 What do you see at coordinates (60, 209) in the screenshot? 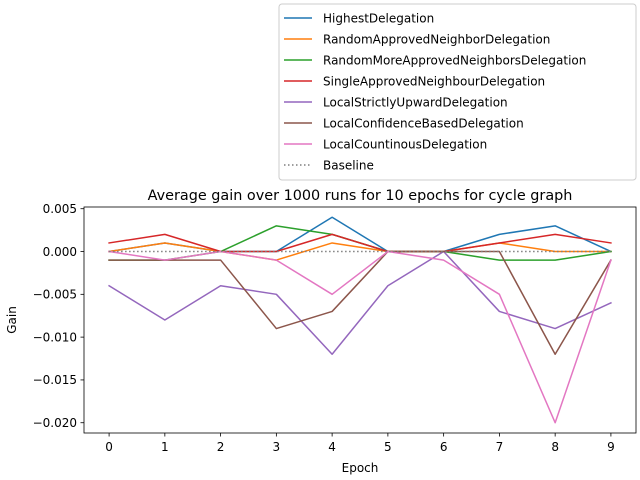
I see `y-tick-label: 0.005` at bounding box center [60, 209].